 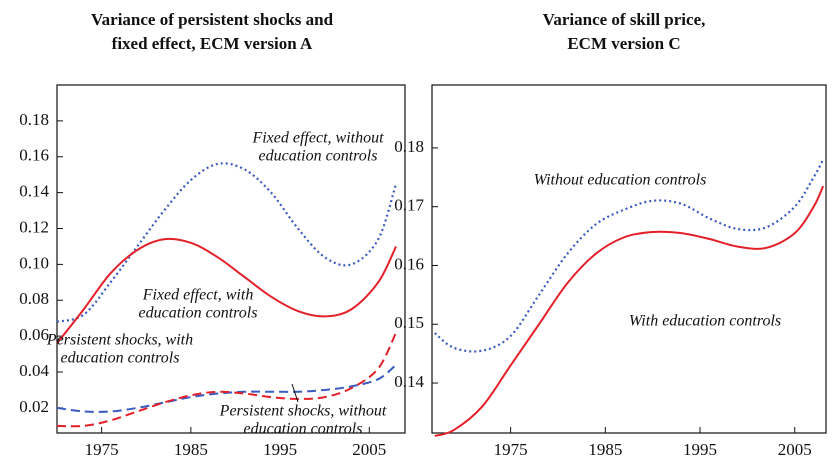 What do you see at coordinates (624, 19) in the screenshot?
I see `chart-title: Variance of skill price,` at bounding box center [624, 19].